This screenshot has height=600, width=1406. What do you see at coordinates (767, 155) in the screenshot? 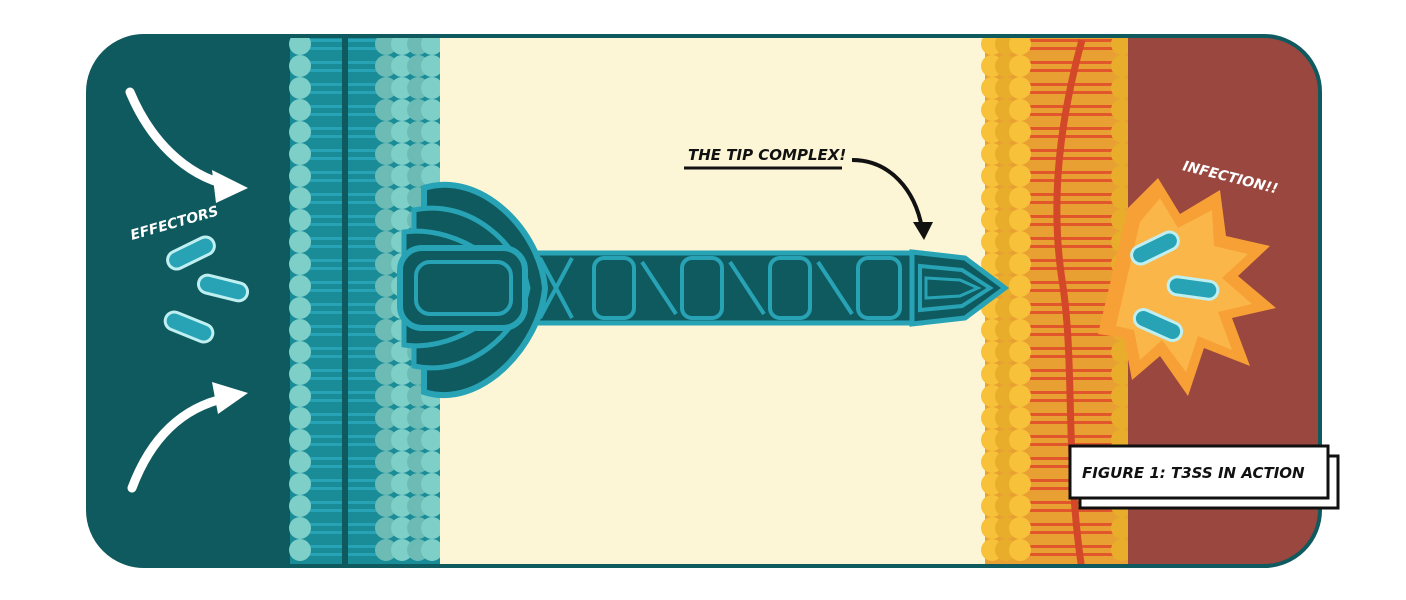
I see `tip-complex-label: THE TIP COMPLEX!` at bounding box center [767, 155].